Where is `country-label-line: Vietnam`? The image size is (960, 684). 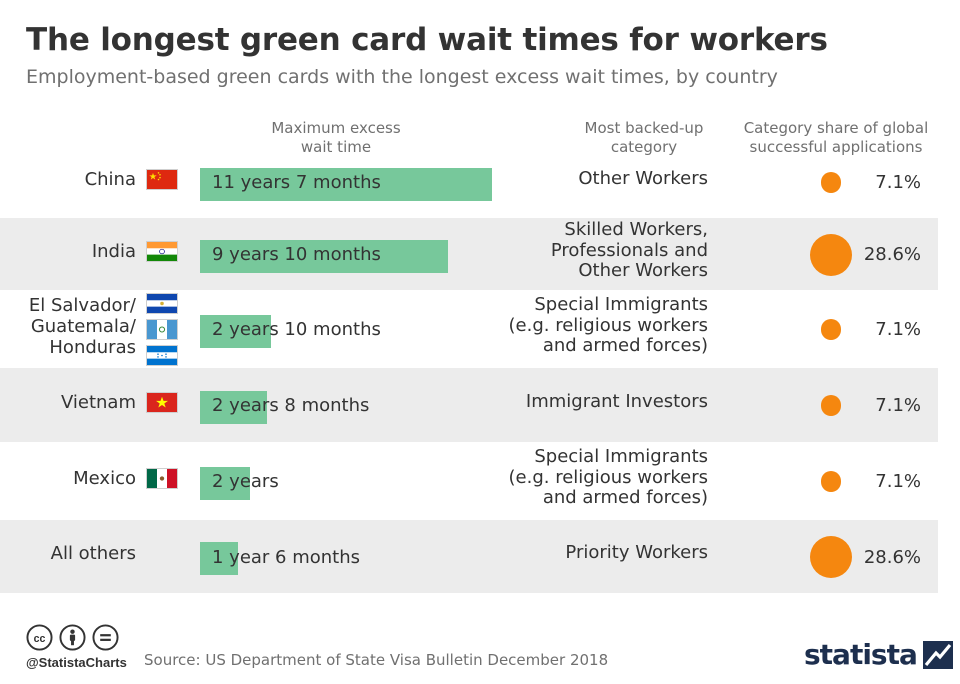
country-label-line: Vietnam is located at coordinates (98, 402).